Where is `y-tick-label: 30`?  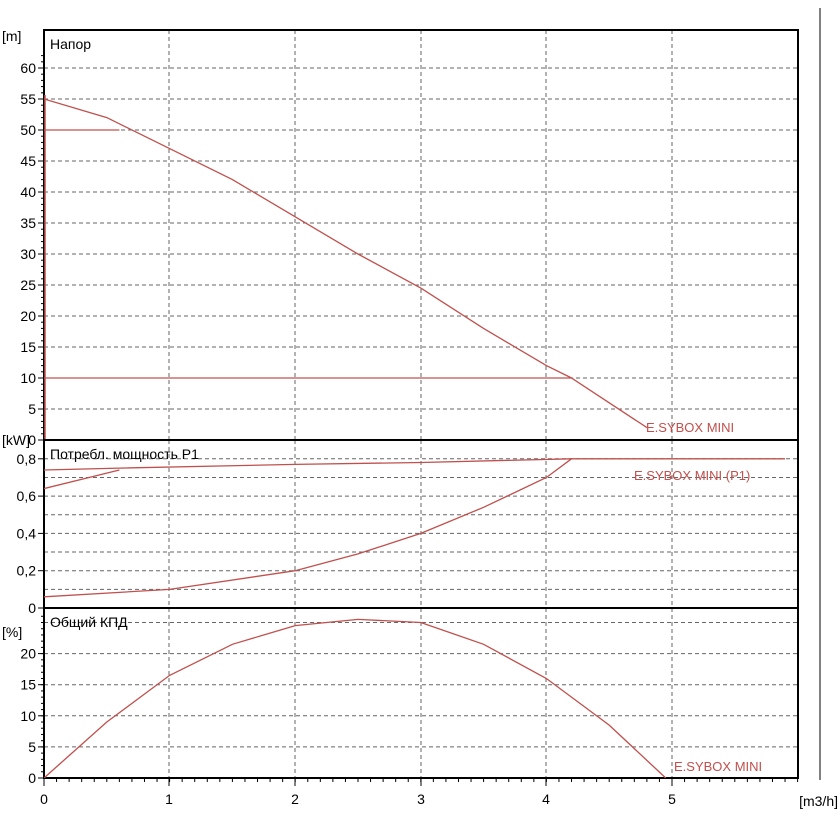
y-tick-label: 30 is located at coordinates (28, 254).